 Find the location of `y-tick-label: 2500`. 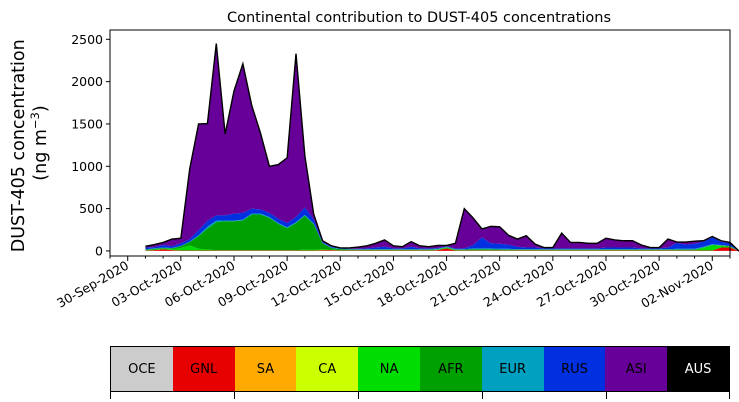

y-tick-label: 2500 is located at coordinates (87, 39).